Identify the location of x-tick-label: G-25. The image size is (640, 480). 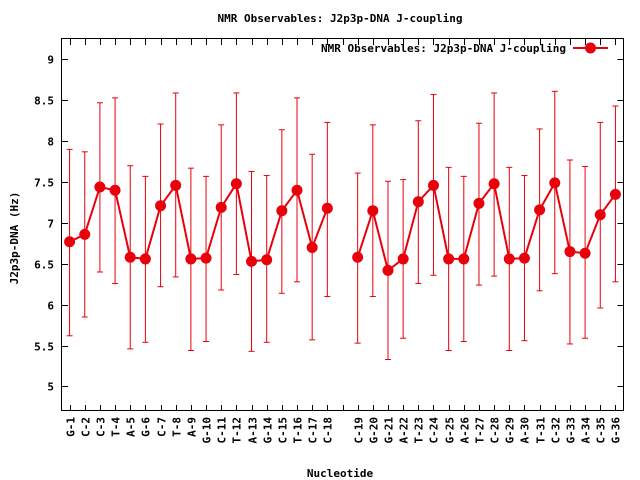
(450, 430).